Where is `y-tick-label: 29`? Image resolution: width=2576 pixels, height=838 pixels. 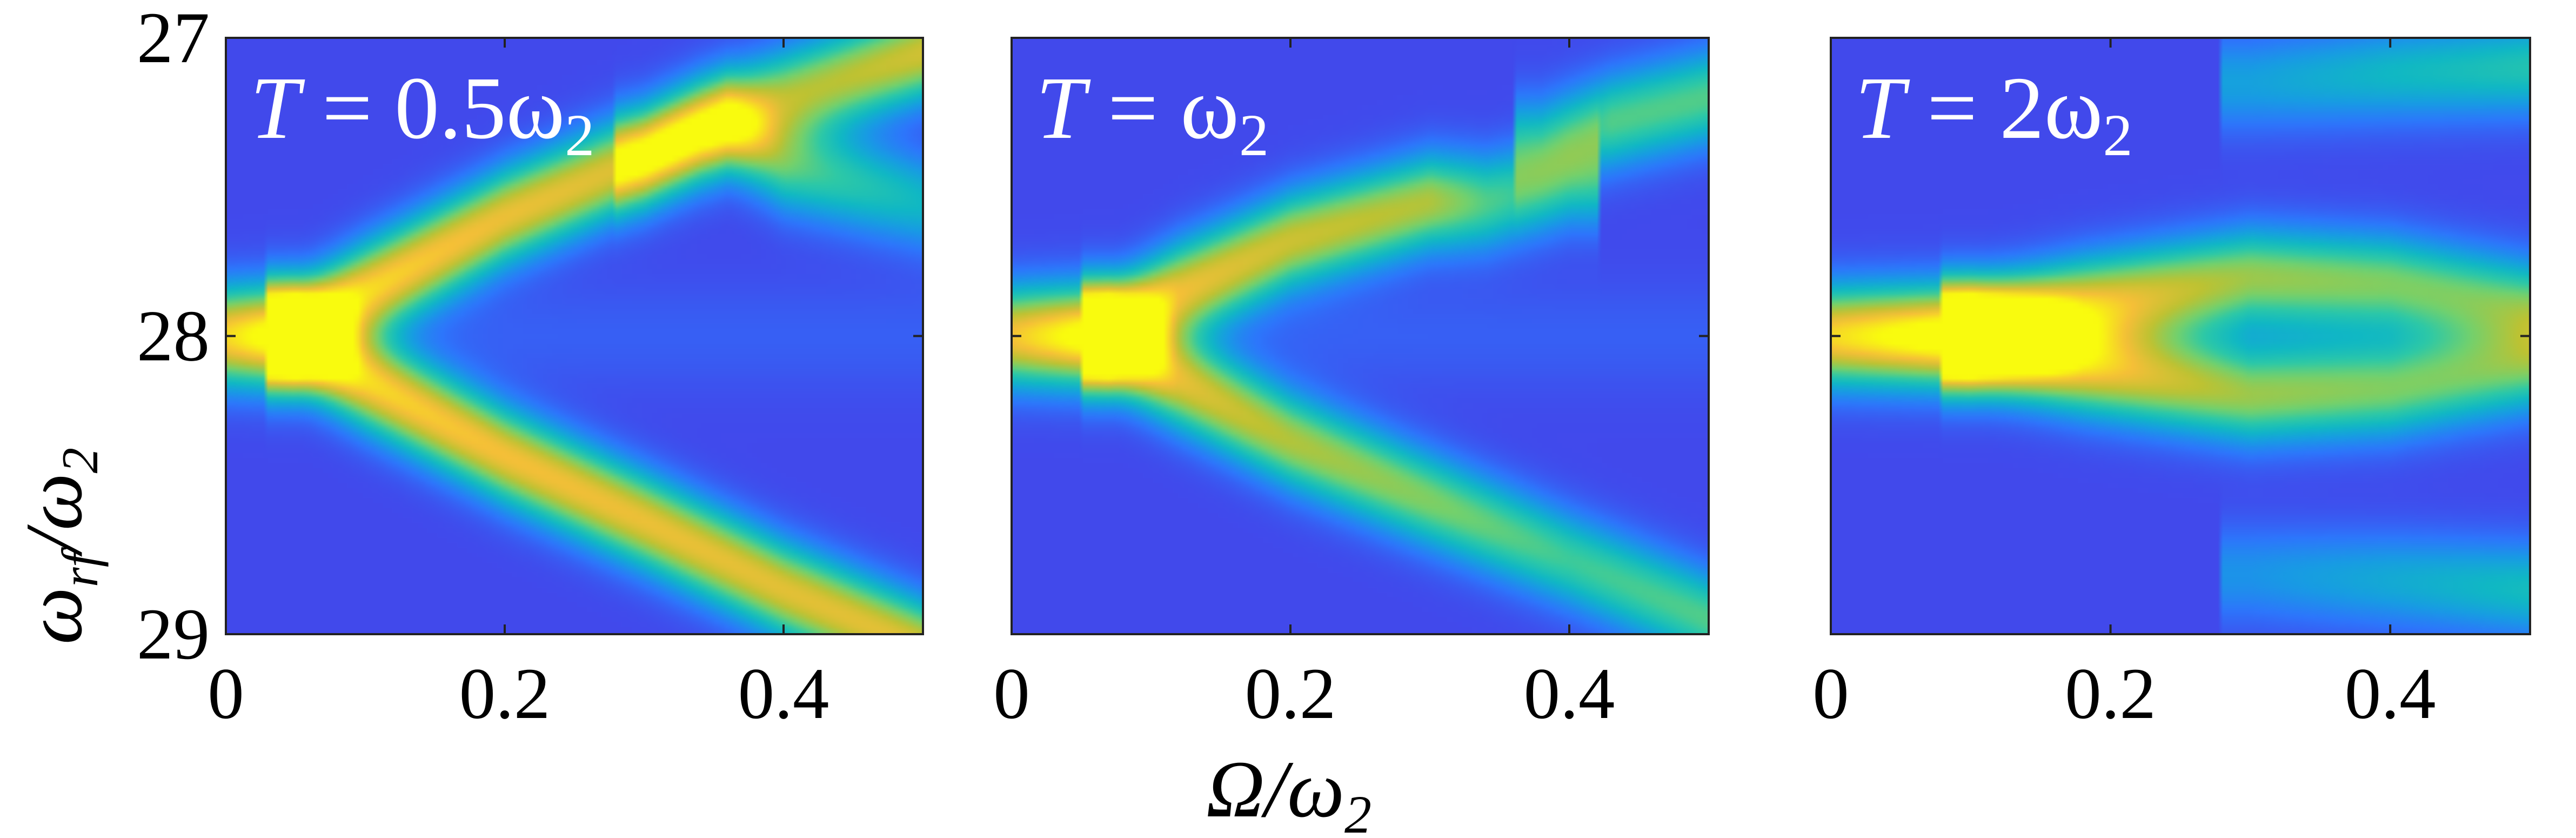 y-tick-label: 29 is located at coordinates (173, 634).